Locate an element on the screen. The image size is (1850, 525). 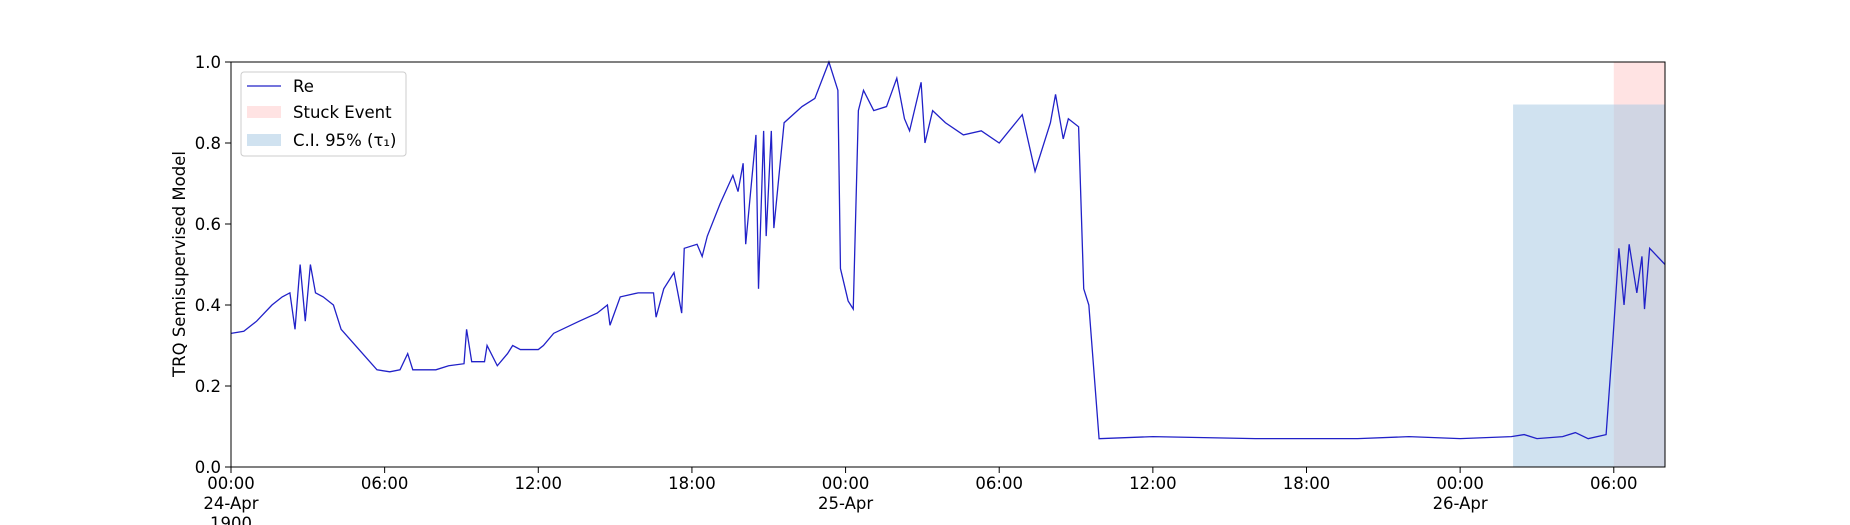
y-tick-label: 0.6 is located at coordinates (208, 224).